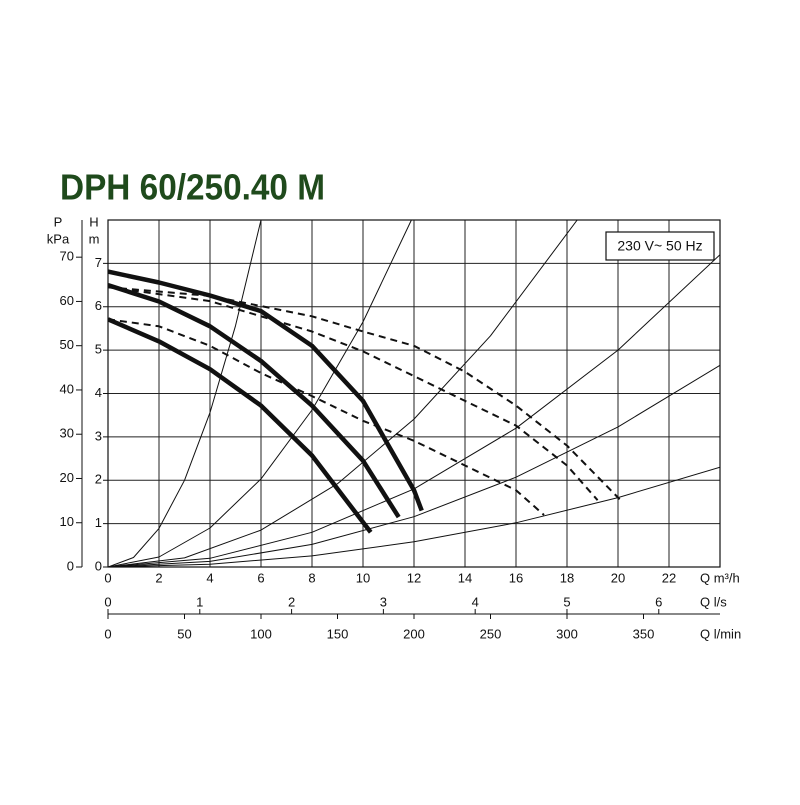 This screenshot has height=805, width=800. Describe the element at coordinates (491, 633) in the screenshot. I see `secondary-x-tick-label: 250` at that location.